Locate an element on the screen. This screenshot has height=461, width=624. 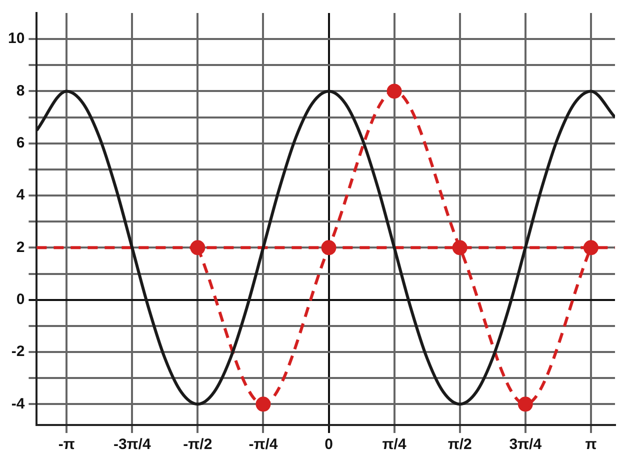
x-tick-label: 0 is located at coordinates (328, 445).